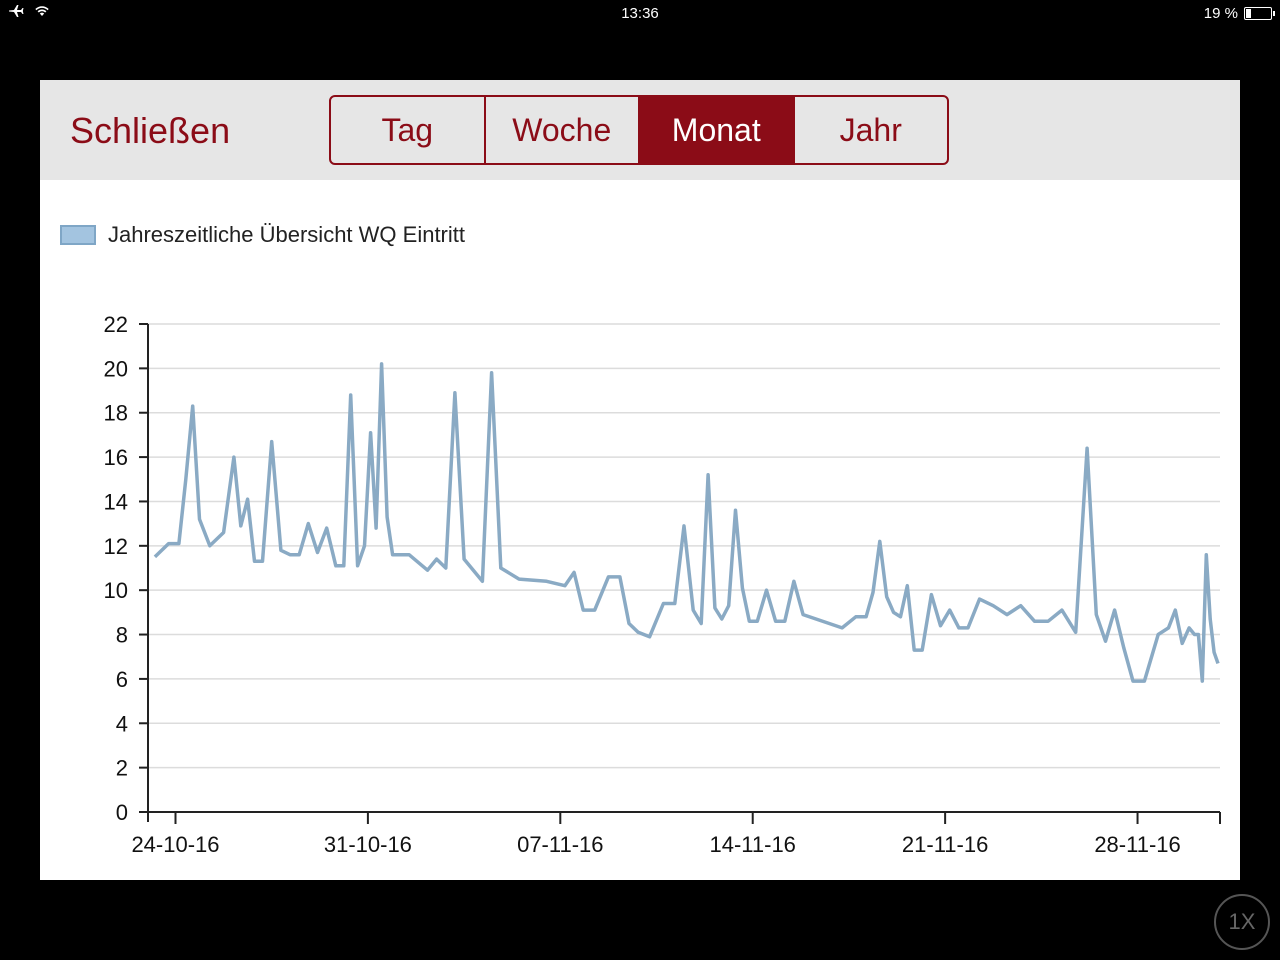  What do you see at coordinates (122, 768) in the screenshot?
I see `y-tick-label: 2` at bounding box center [122, 768].